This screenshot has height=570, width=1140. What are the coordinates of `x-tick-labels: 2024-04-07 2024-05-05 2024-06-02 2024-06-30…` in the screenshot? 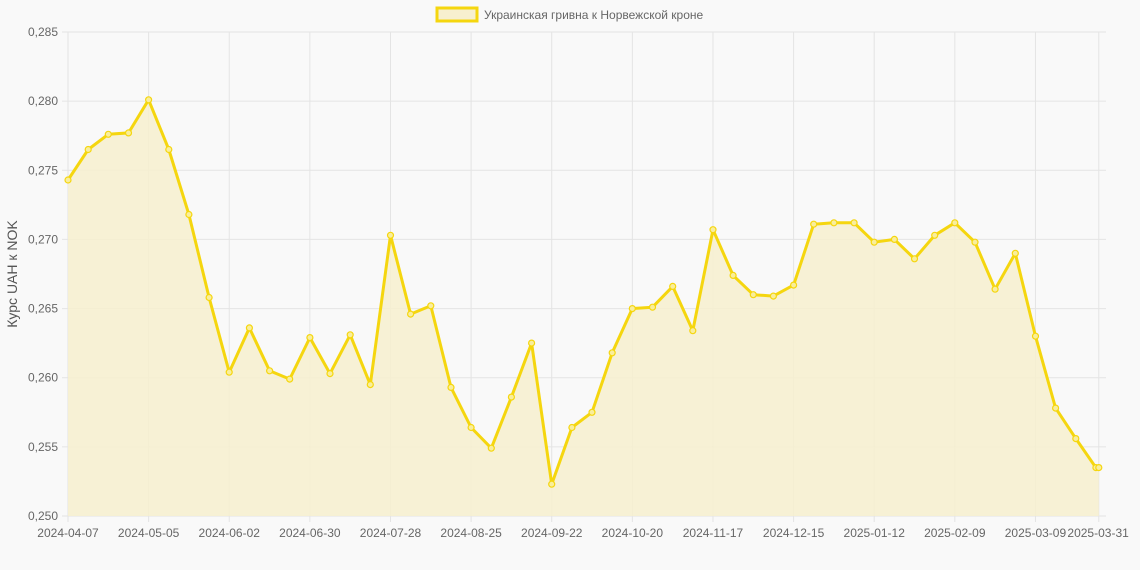 It's located at (583, 533).